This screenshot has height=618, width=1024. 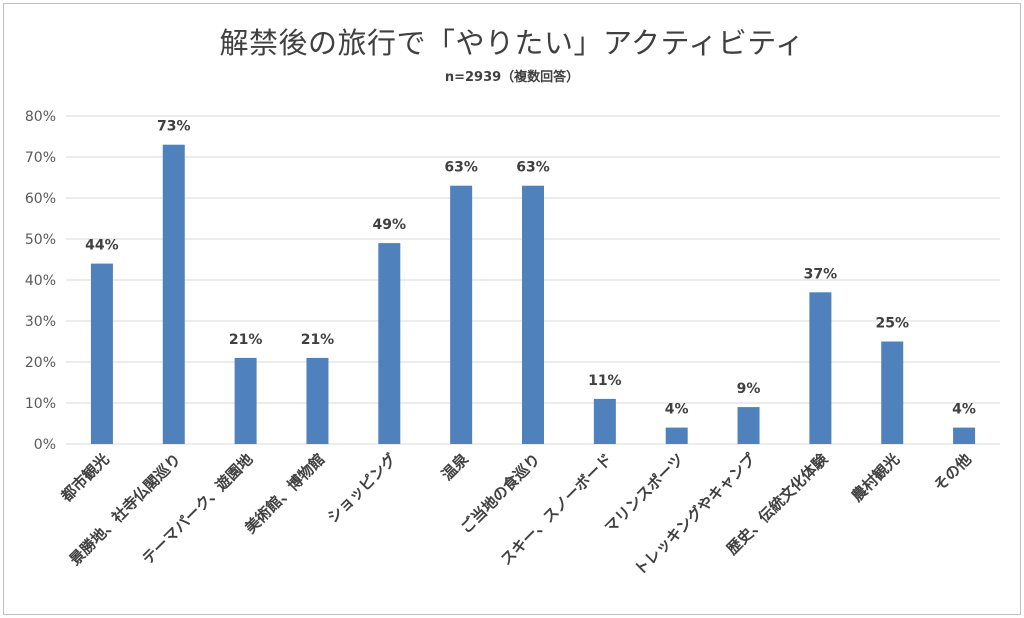 What do you see at coordinates (455, 466) in the screenshot?
I see `x-tick-label: 温泉` at bounding box center [455, 466].